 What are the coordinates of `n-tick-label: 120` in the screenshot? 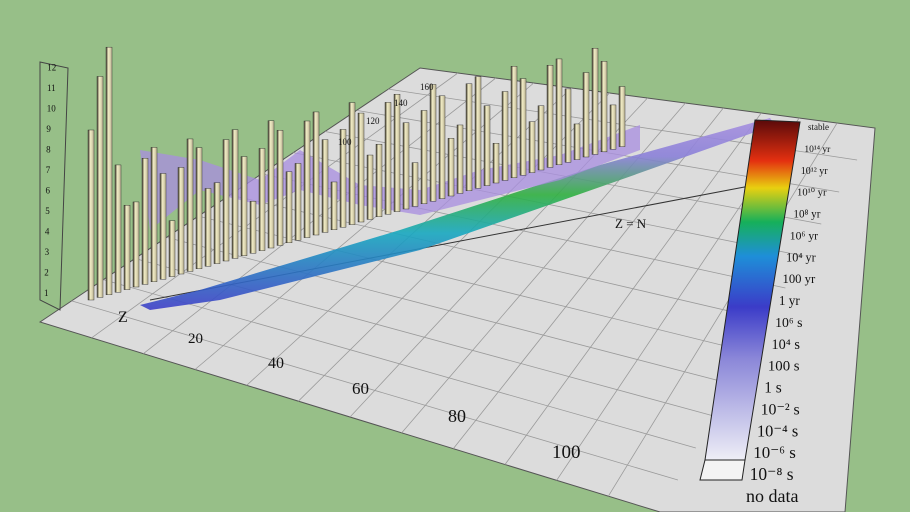 It's located at (373, 121).